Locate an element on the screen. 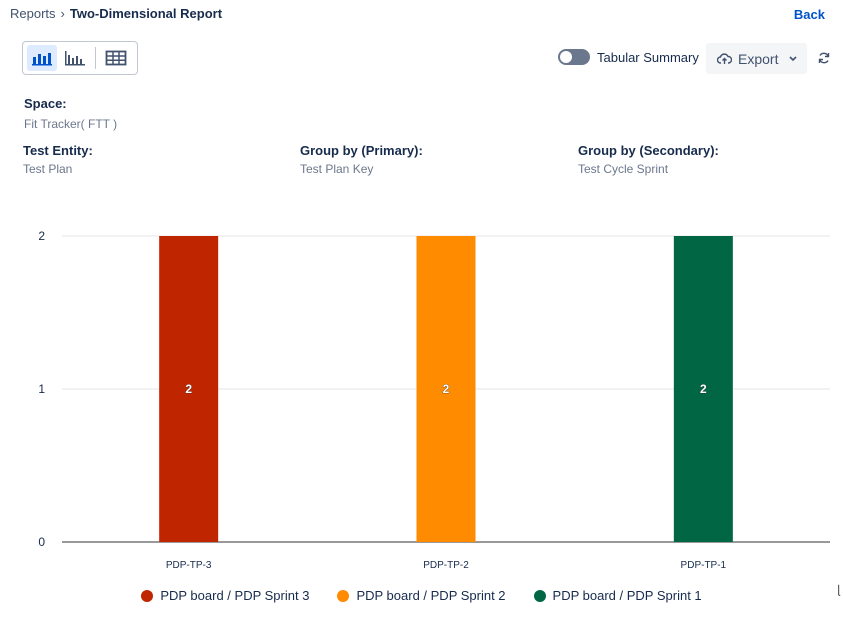 The width and height of the screenshot is (843, 617). view-switch-divider is located at coordinates (95, 58).